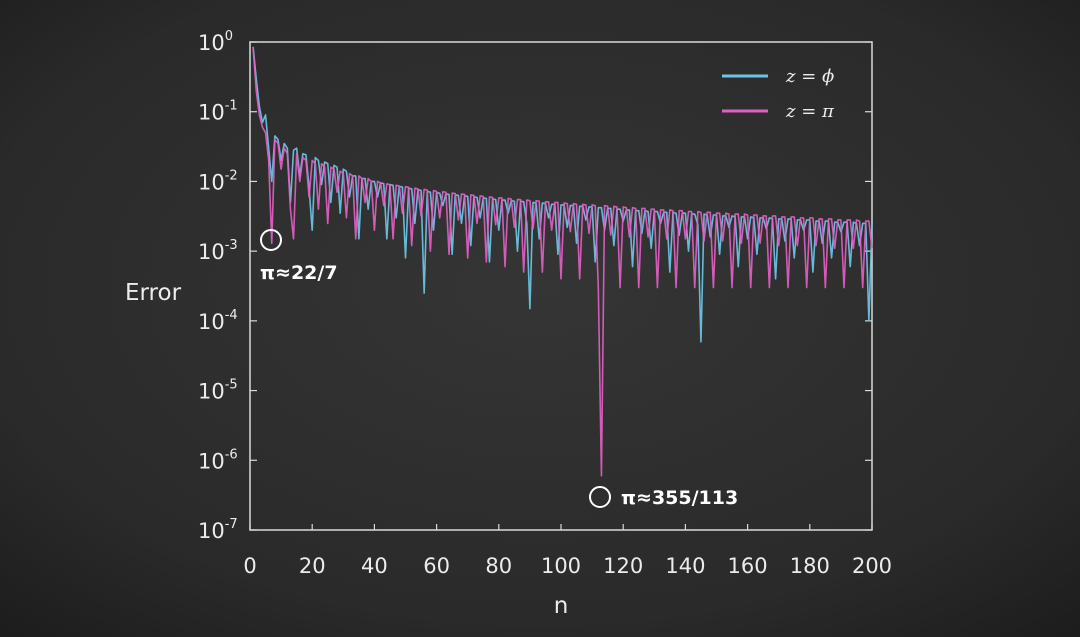  I want to click on x-tick-label: 180, so click(810, 566).